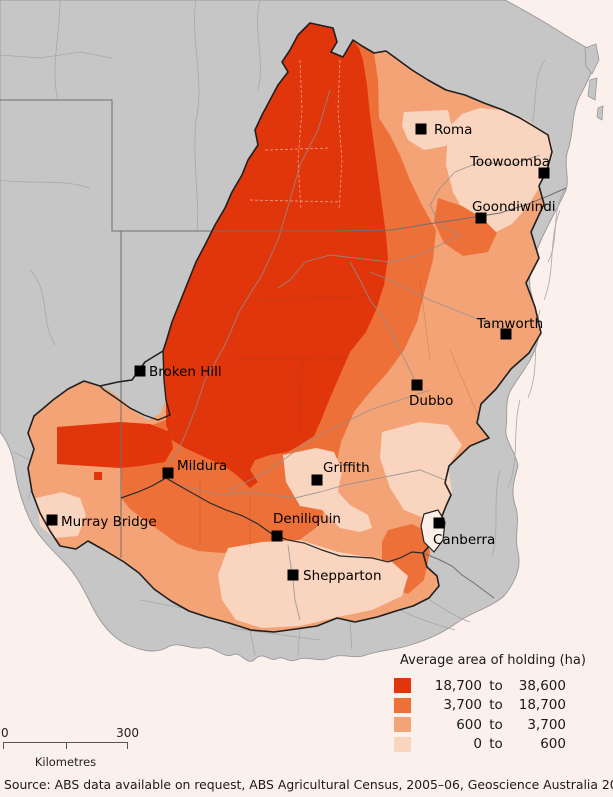 Image resolution: width=613 pixels, height=797 pixels. I want to click on legend-row: 0 to 600, so click(502, 745).